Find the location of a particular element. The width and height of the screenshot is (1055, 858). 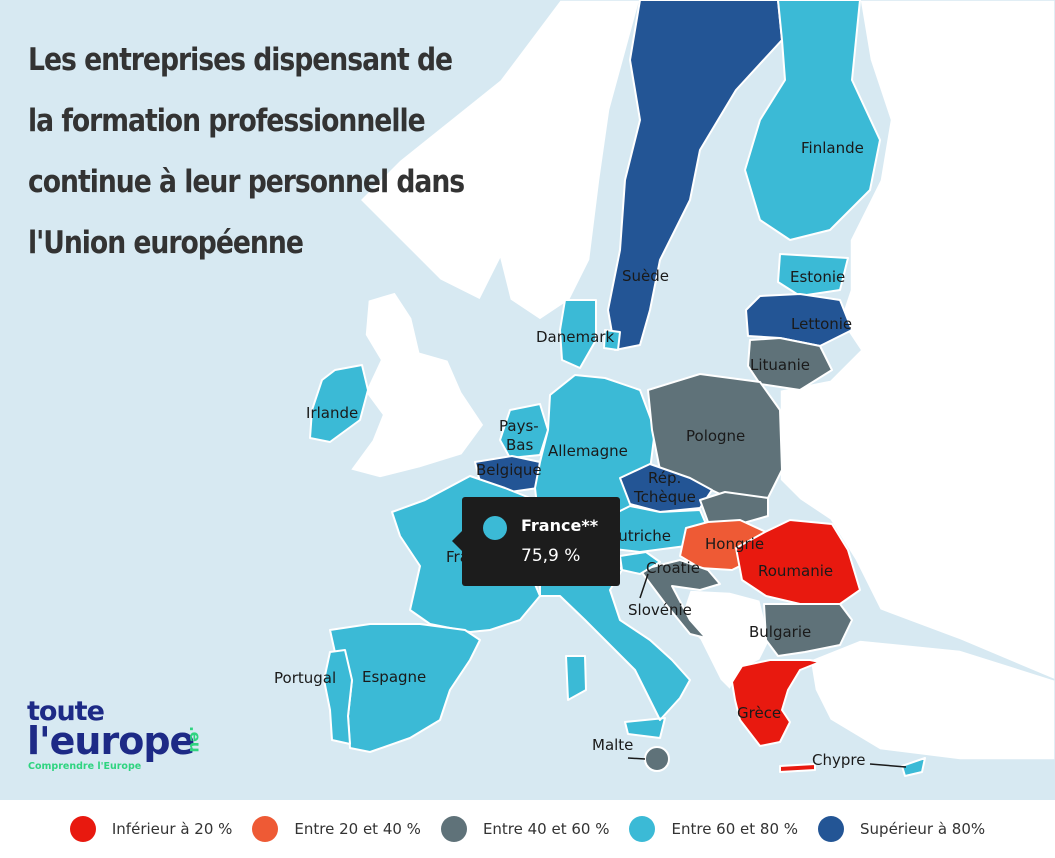

legend-item-40-60: Entre 40 et 60 % is located at coordinates (525, 829).